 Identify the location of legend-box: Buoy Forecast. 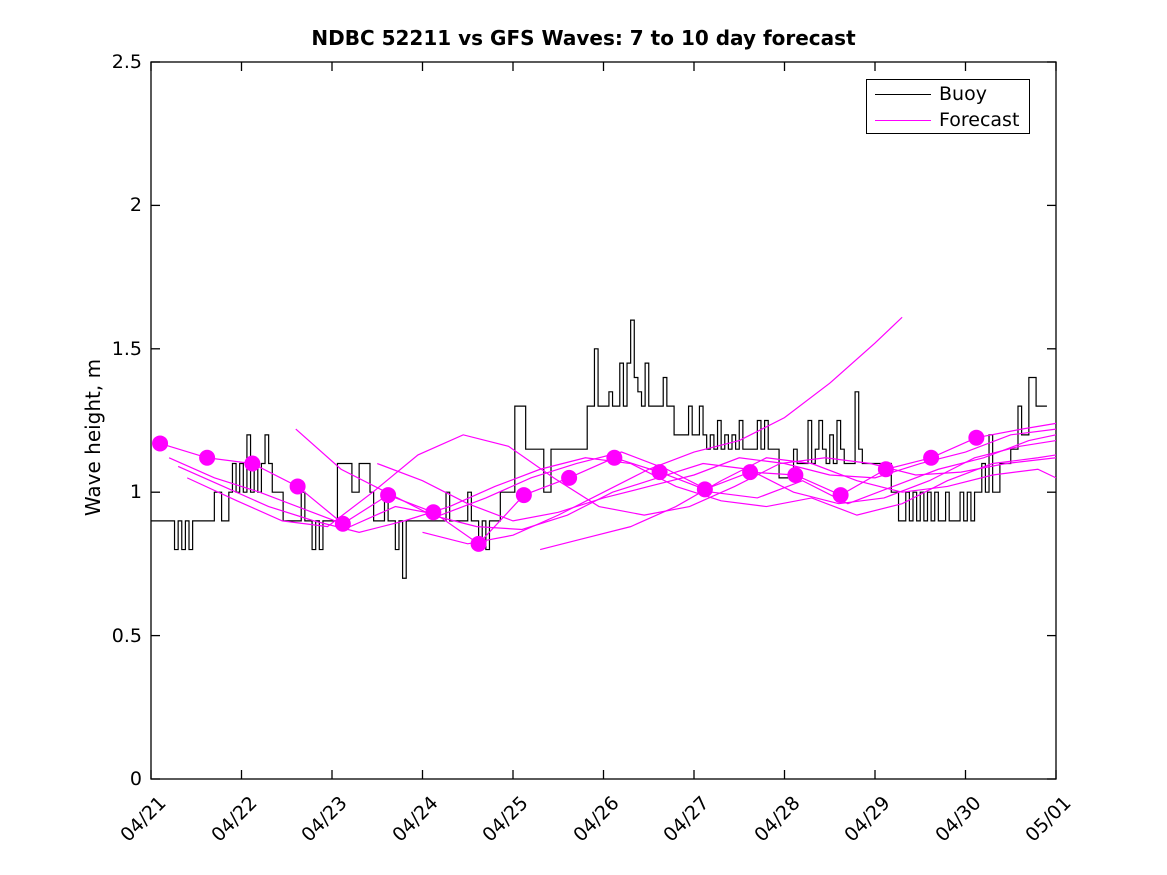
(948, 106).